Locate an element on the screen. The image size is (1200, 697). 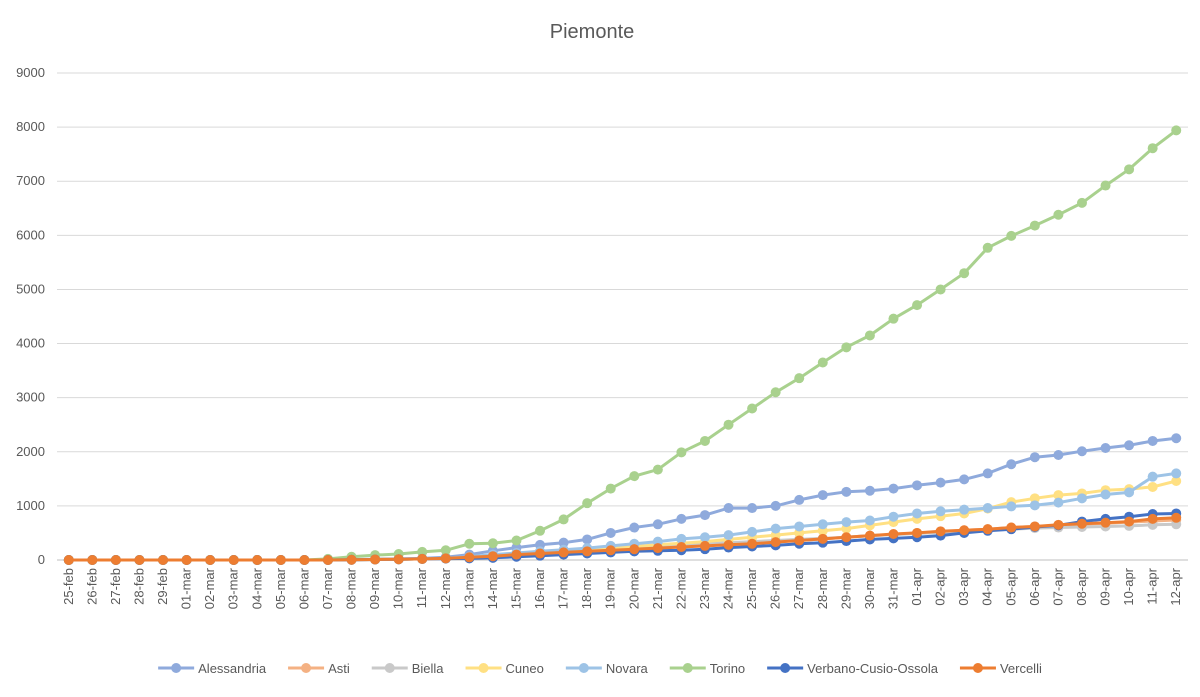
x-tick-label: 25-feb is located at coordinates (68, 586).